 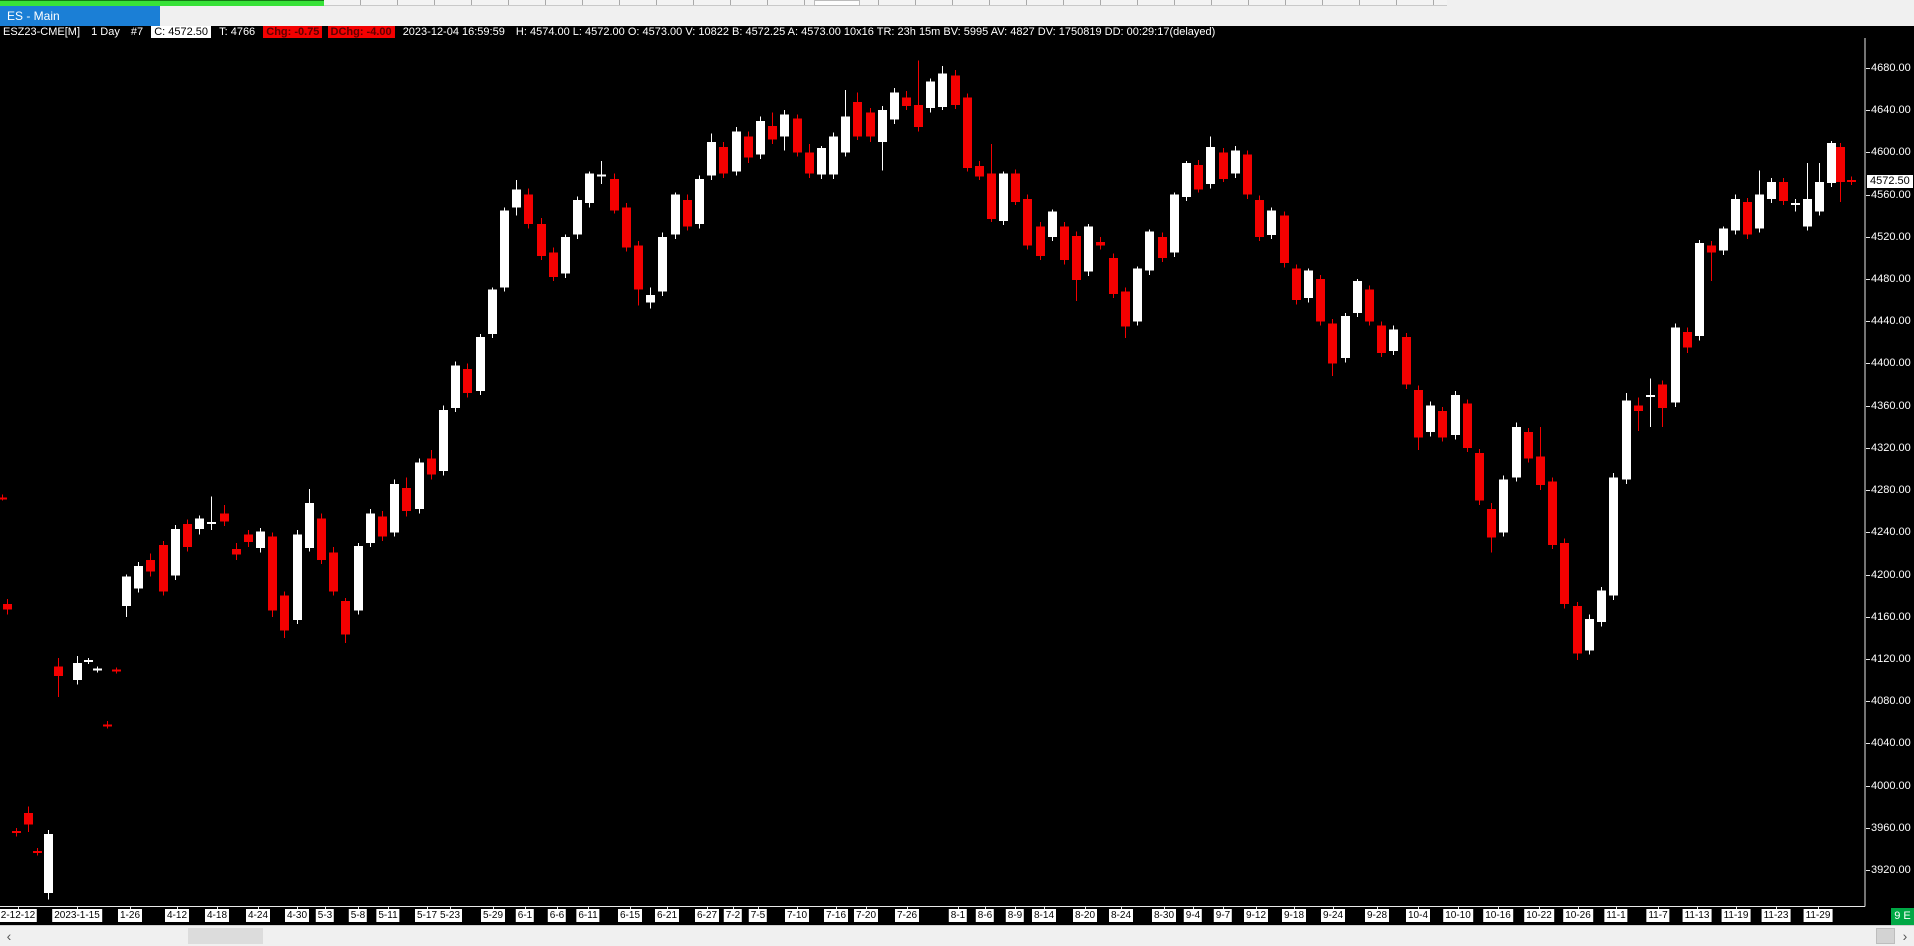 What do you see at coordinates (1891, 870) in the screenshot?
I see `price-axis-label: 3920.00` at bounding box center [1891, 870].